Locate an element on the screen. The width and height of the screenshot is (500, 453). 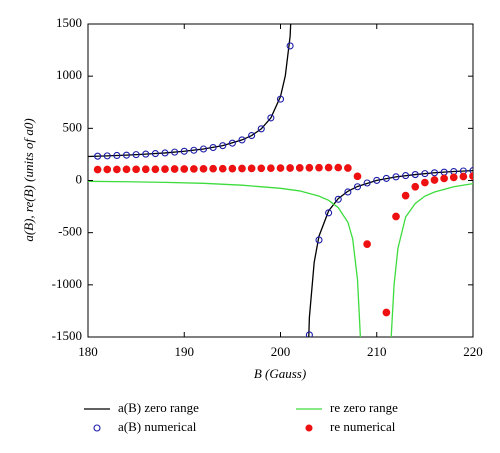
x-tick-label: 180 is located at coordinates (88, 351).